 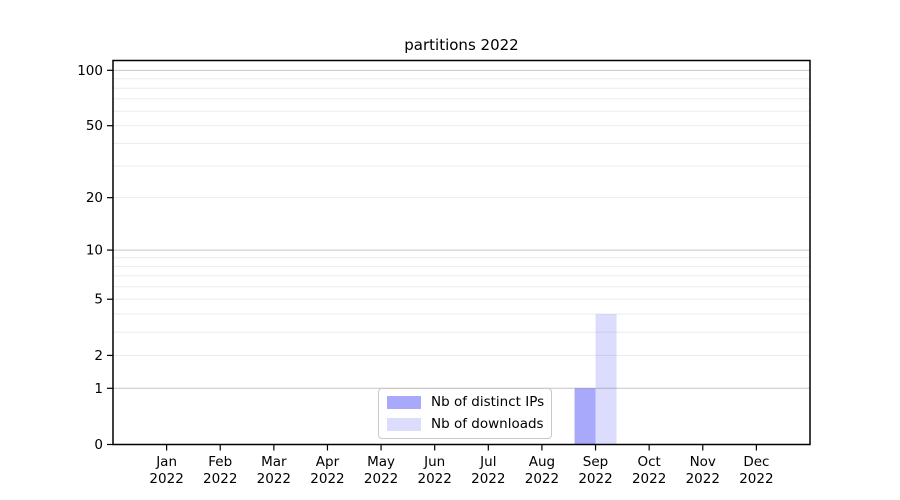 I want to click on legend: Nb of distinct IPs Nb of downloads, so click(x=465, y=413).